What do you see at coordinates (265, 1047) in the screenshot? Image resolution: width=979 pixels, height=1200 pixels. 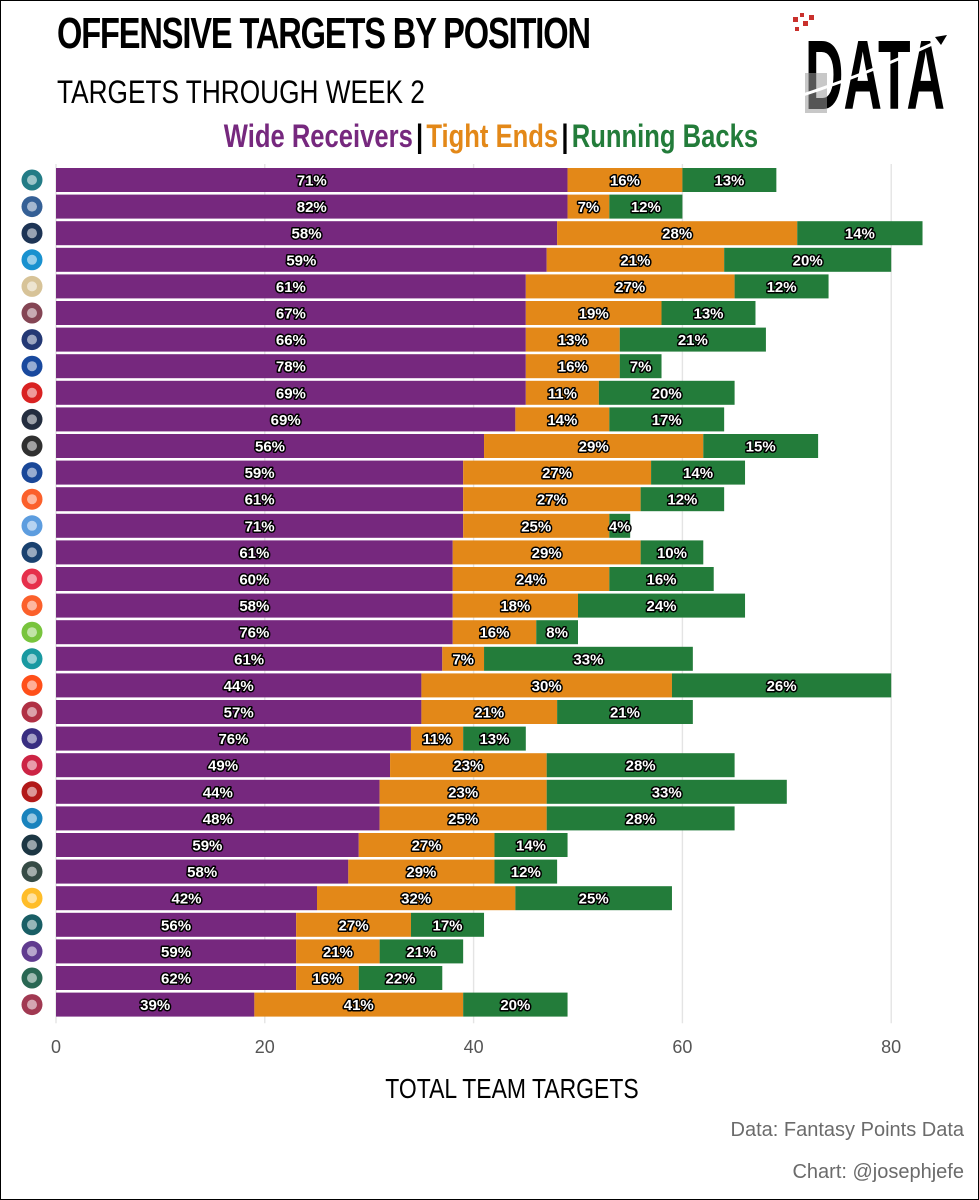 I see `x-tick-label: 20` at bounding box center [265, 1047].